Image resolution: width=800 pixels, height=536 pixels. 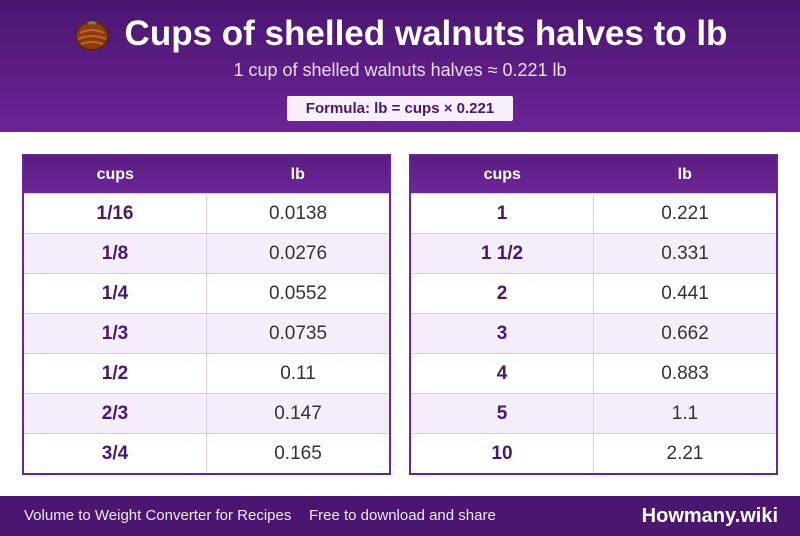 I want to click on cups-cell: 1/8, so click(x=115, y=253).